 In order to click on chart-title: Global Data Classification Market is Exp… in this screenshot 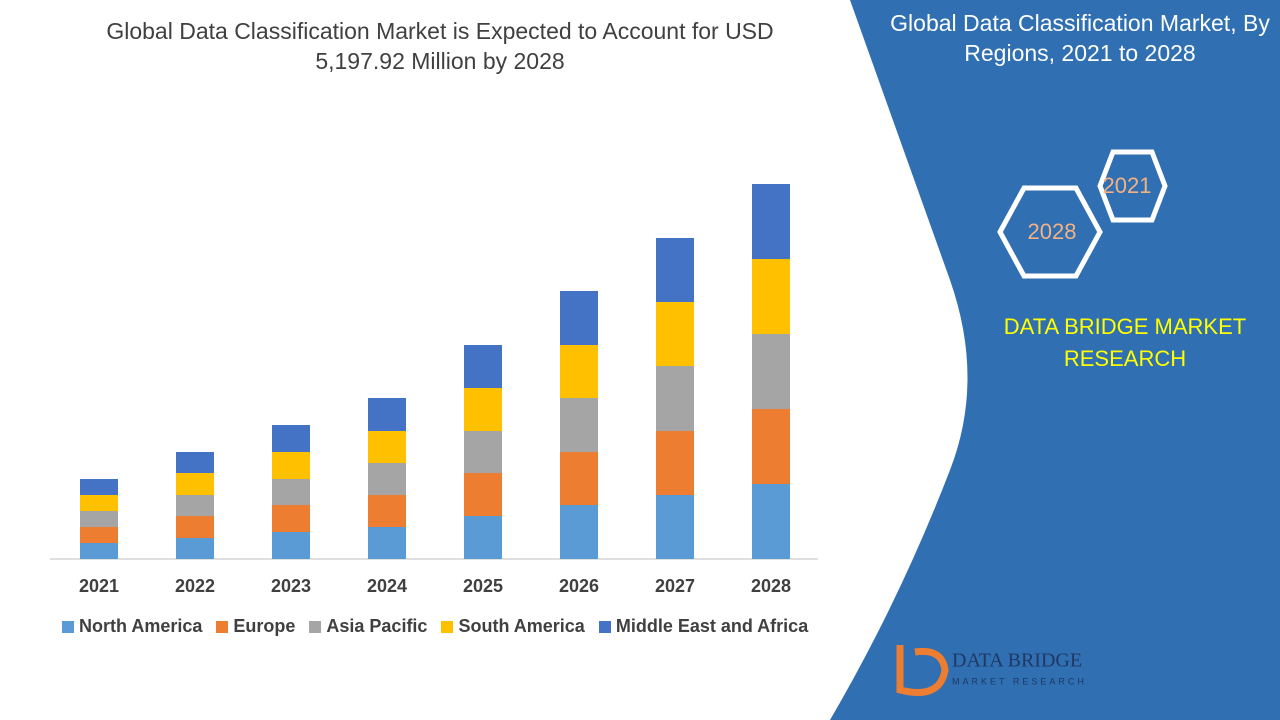, I will do `click(440, 46)`.